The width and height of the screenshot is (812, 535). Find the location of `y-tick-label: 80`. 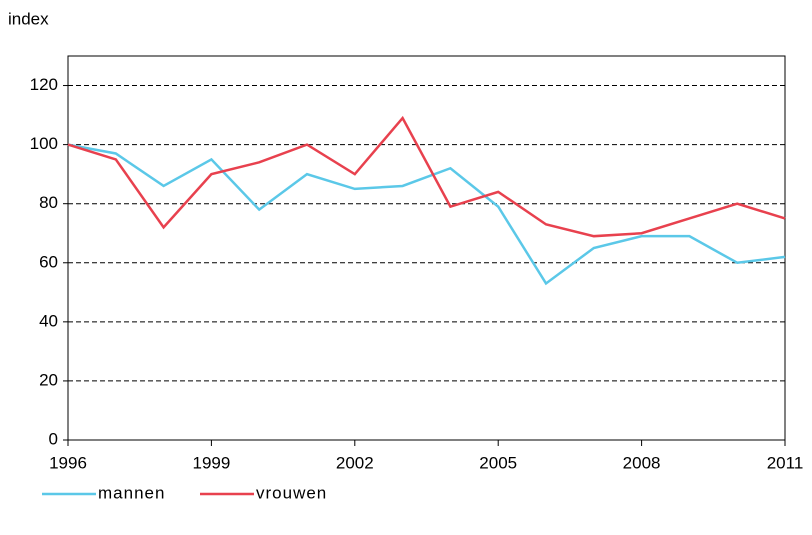

y-tick-label: 80 is located at coordinates (48, 202).